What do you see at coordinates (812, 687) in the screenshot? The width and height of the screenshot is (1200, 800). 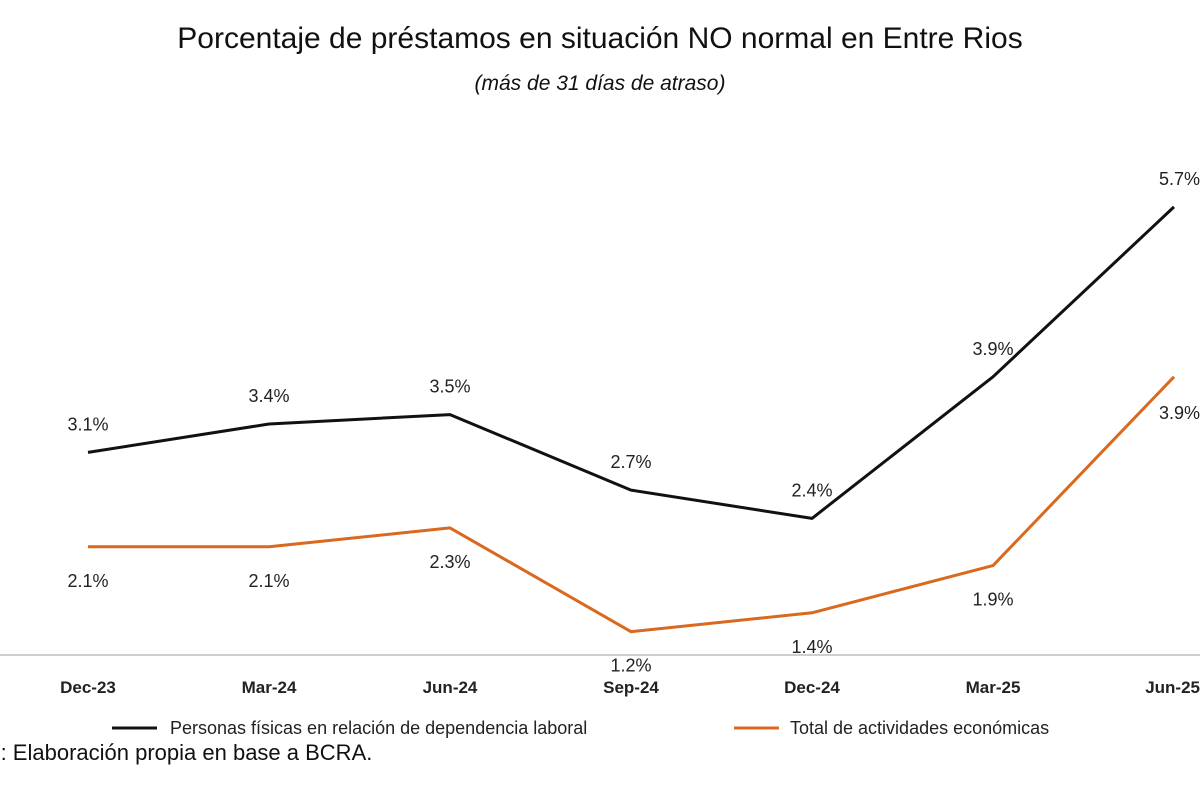 I see `x-tick-label: Dec-24` at bounding box center [812, 687].